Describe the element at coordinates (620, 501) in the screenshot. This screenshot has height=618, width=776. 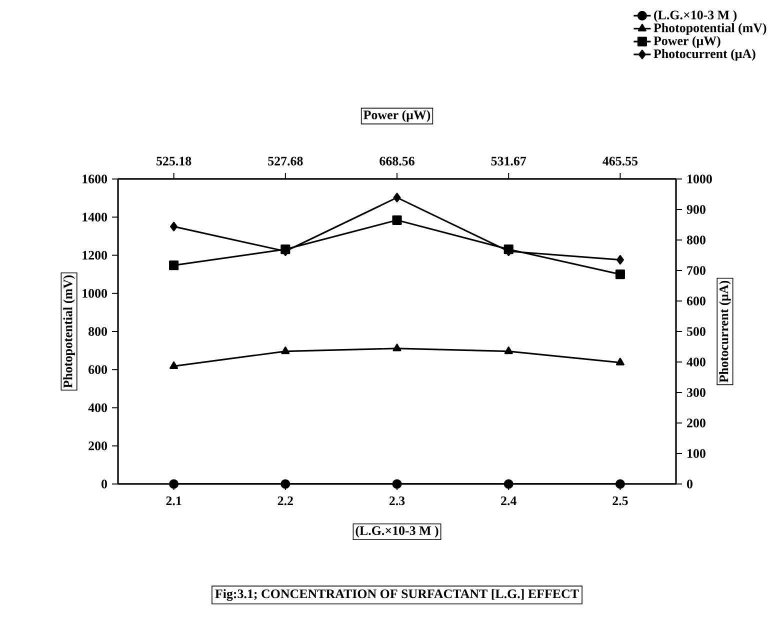
I see `x-tick-label: 2.5` at that location.